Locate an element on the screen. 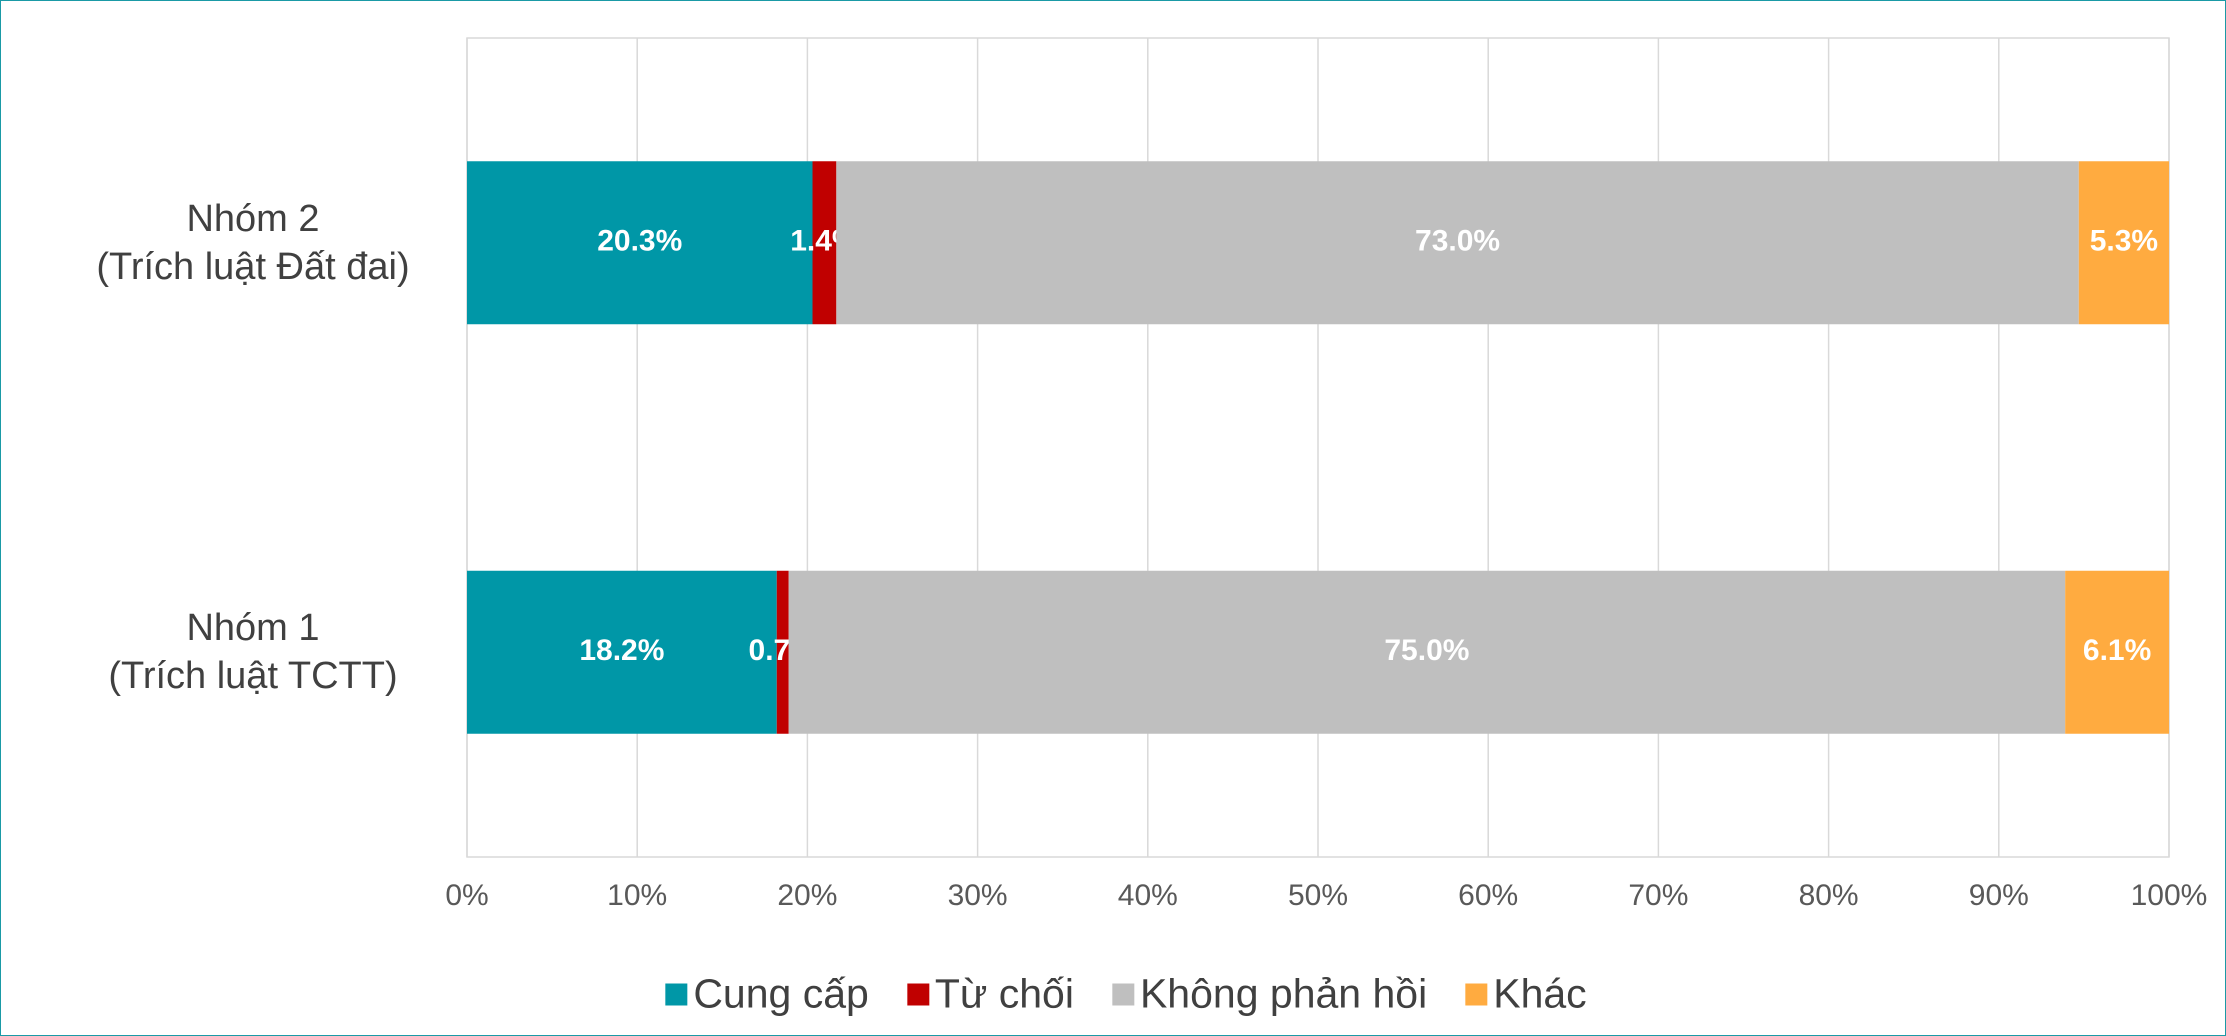  legend-item: Không phản hồi is located at coordinates (1269, 994).